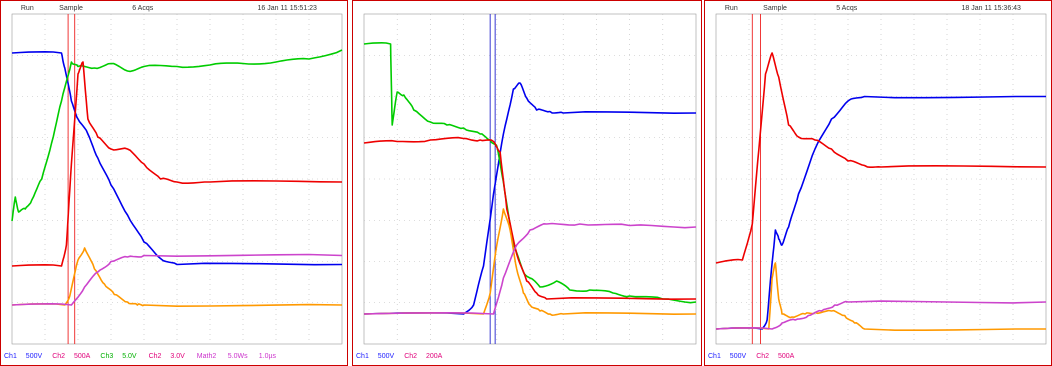 This screenshot has width=1052, height=366. Describe the element at coordinates (129, 356) in the screenshot. I see `footer-text-5: 5.0V` at that location.